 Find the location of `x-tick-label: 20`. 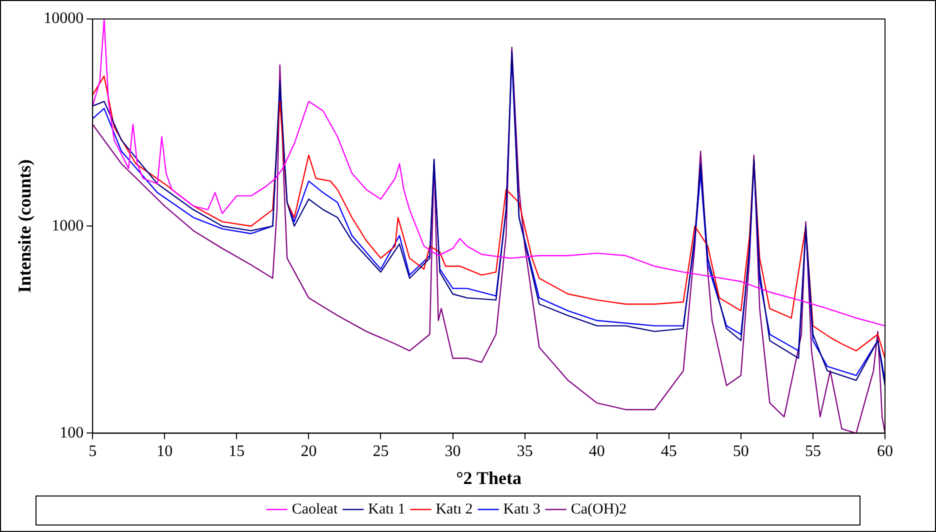

x-tick-label: 20 is located at coordinates (308, 451).